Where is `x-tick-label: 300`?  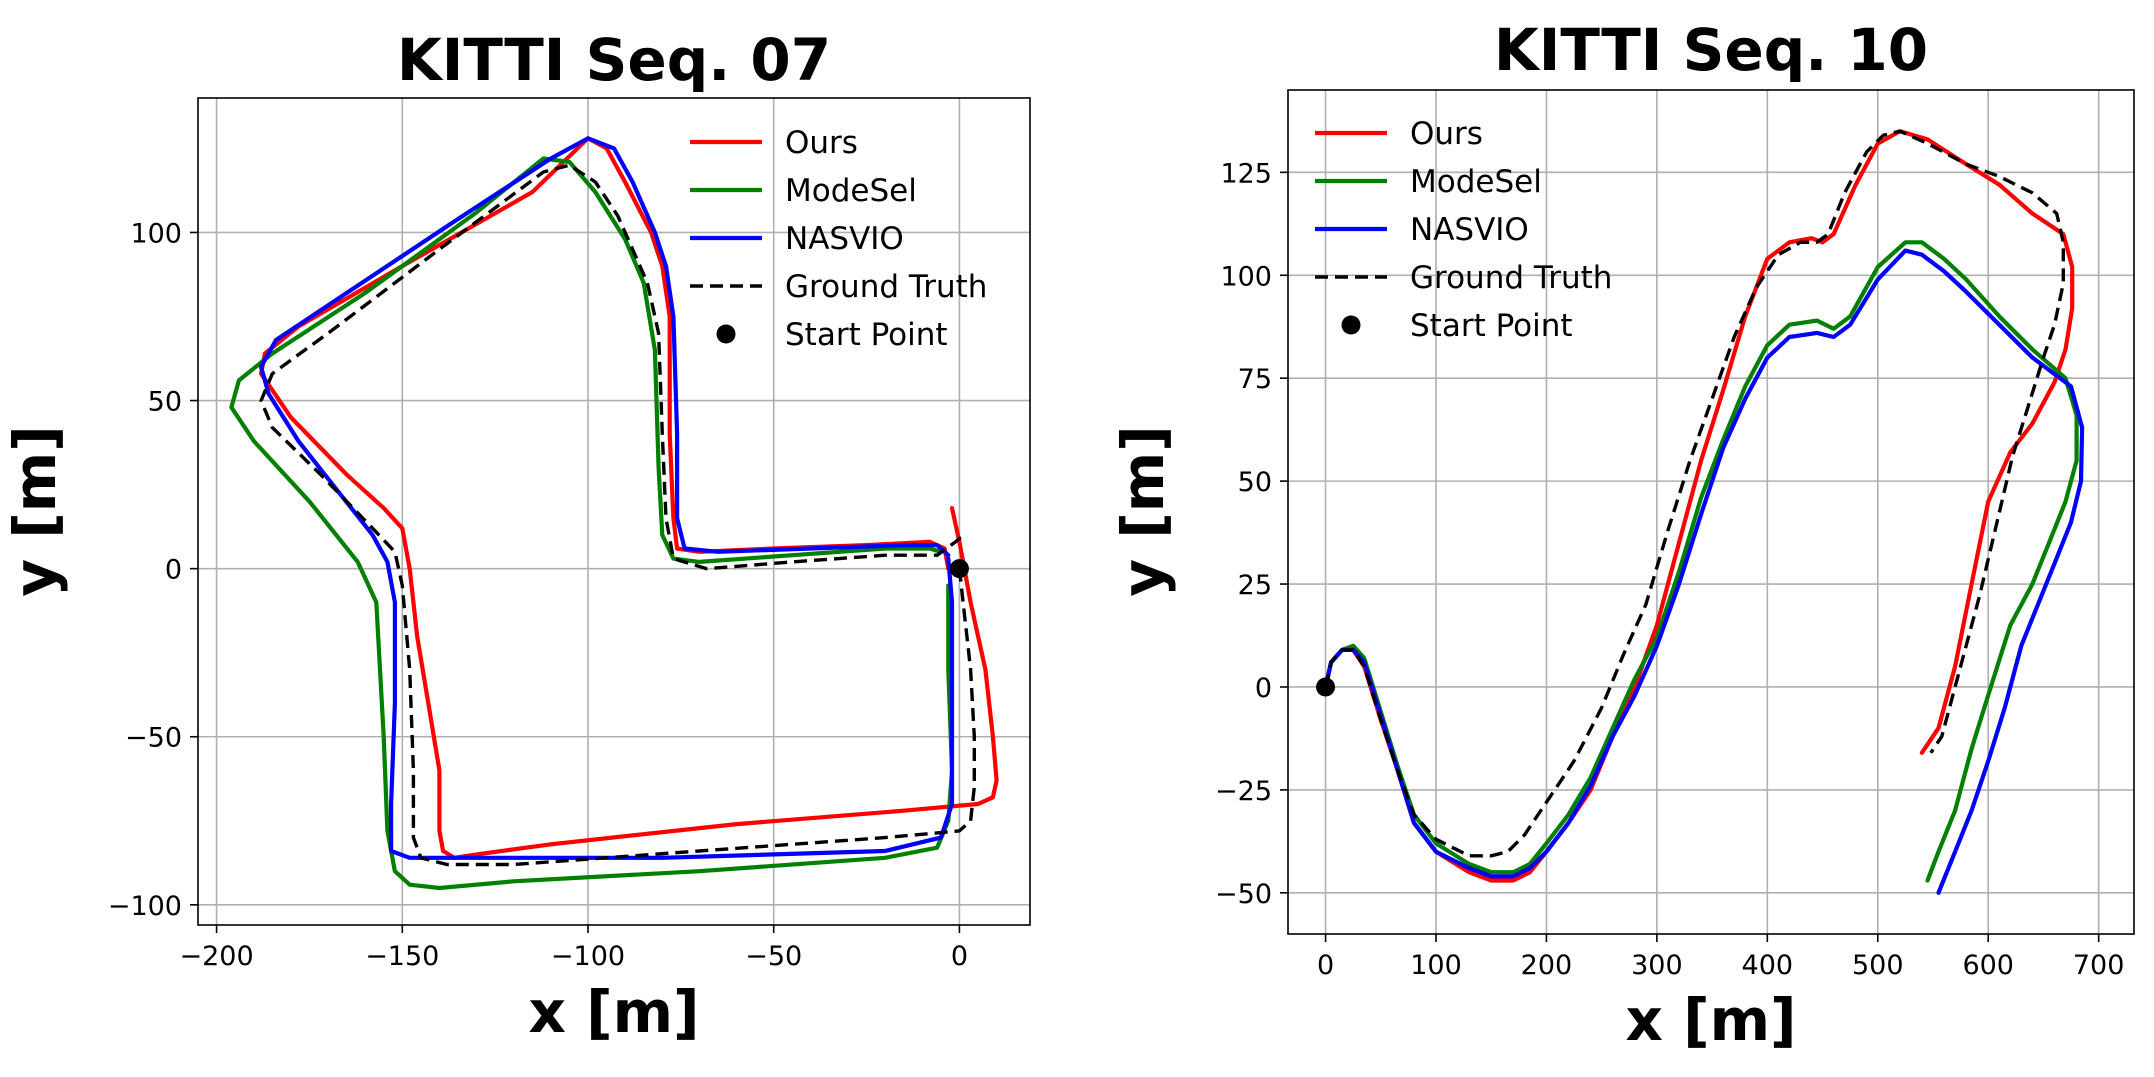 x-tick-label: 300 is located at coordinates (1657, 965).